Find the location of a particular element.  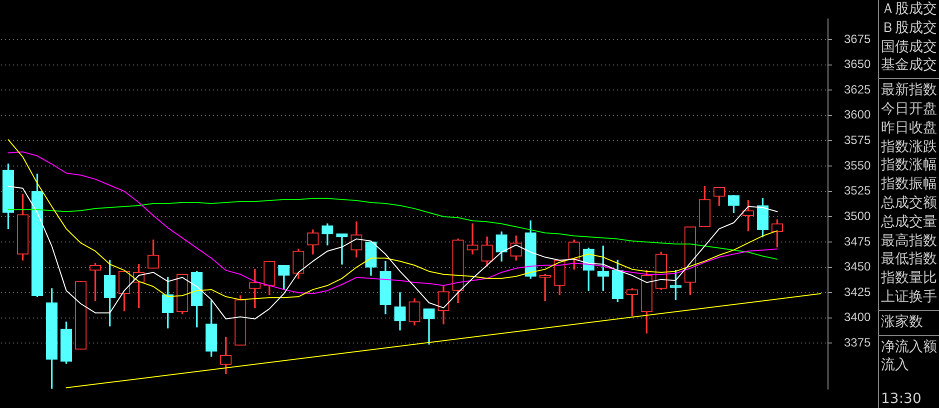

text: 流入 is located at coordinates (895, 365).